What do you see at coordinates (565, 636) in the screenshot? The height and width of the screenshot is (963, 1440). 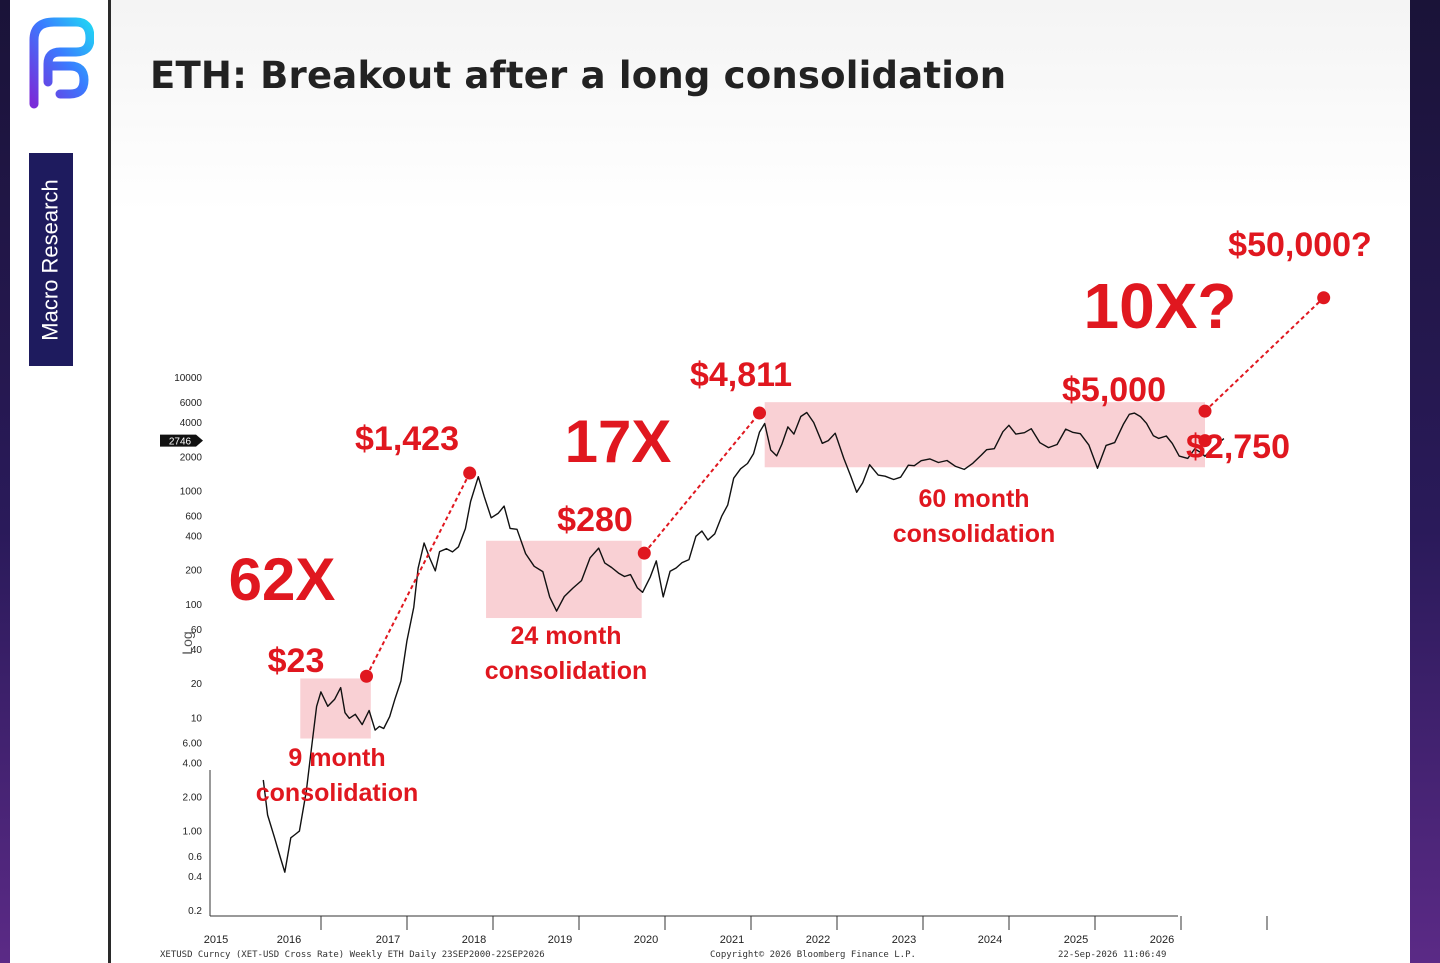 I see `consolidation-label-24m-line1: 24 month` at bounding box center [565, 636].